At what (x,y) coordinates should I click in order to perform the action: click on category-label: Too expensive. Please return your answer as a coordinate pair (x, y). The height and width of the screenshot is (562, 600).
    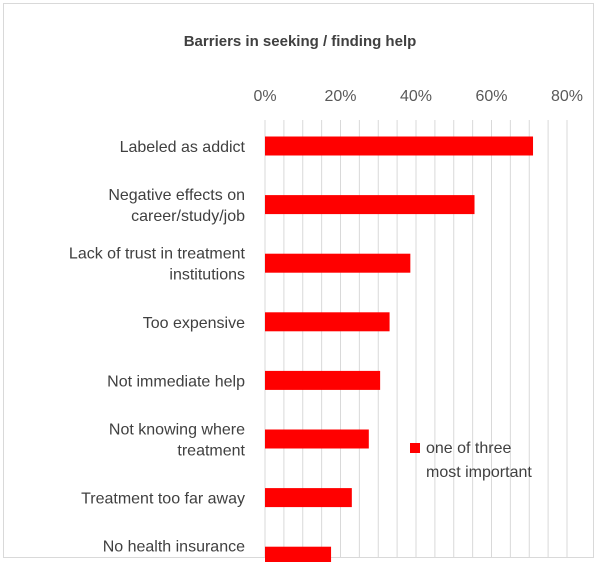
    Looking at the image, I should click on (194, 323).